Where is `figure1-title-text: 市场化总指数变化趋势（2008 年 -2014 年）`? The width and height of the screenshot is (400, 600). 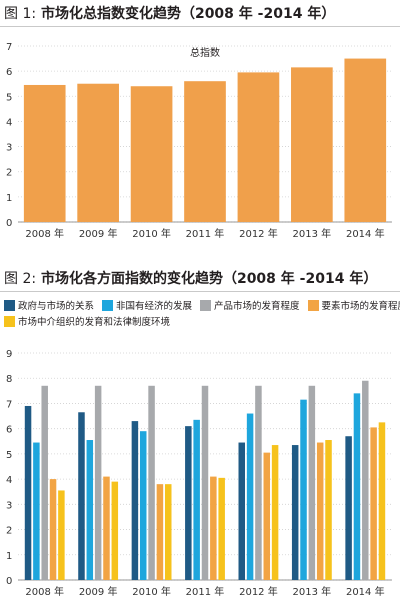
figure1-title-text: 市场化总指数变化趋势（2008 年 -2014 年） is located at coordinates (188, 14).